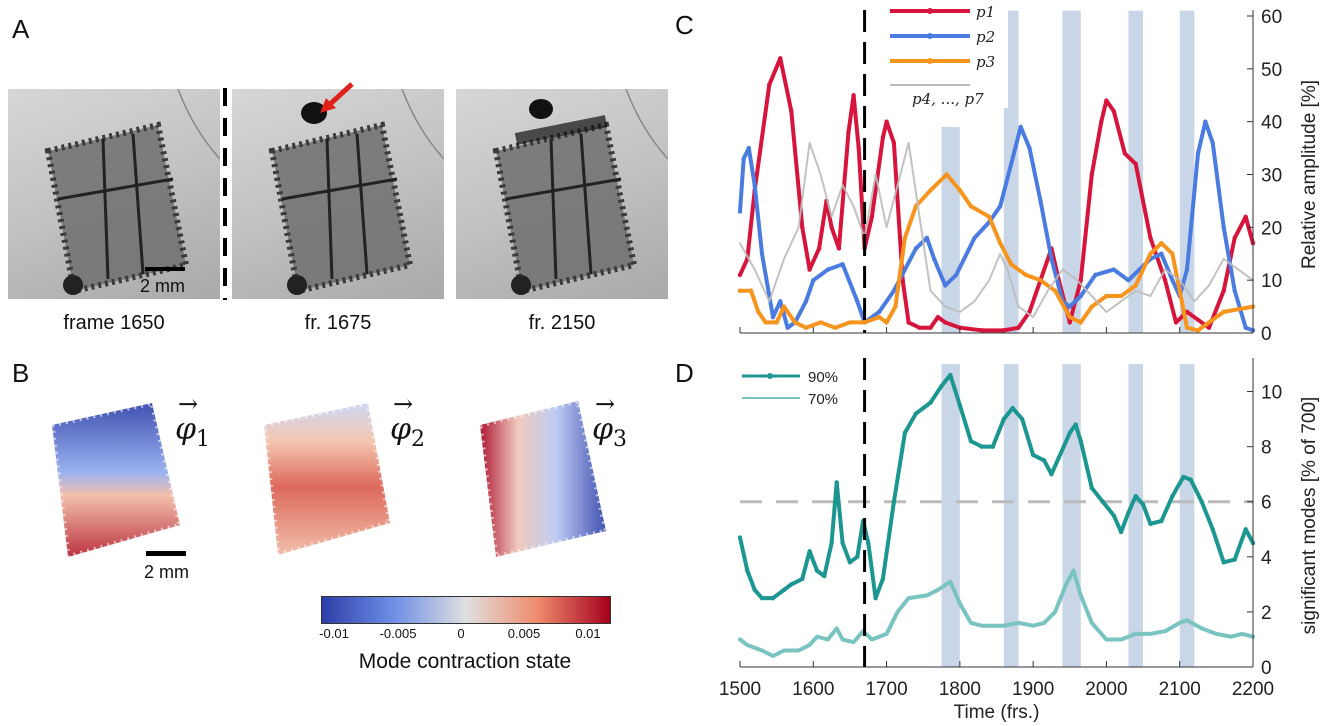 This screenshot has height=726, width=1331. What do you see at coordinates (1266, 334) in the screenshot?
I see `y-tick-label: 0` at bounding box center [1266, 334].